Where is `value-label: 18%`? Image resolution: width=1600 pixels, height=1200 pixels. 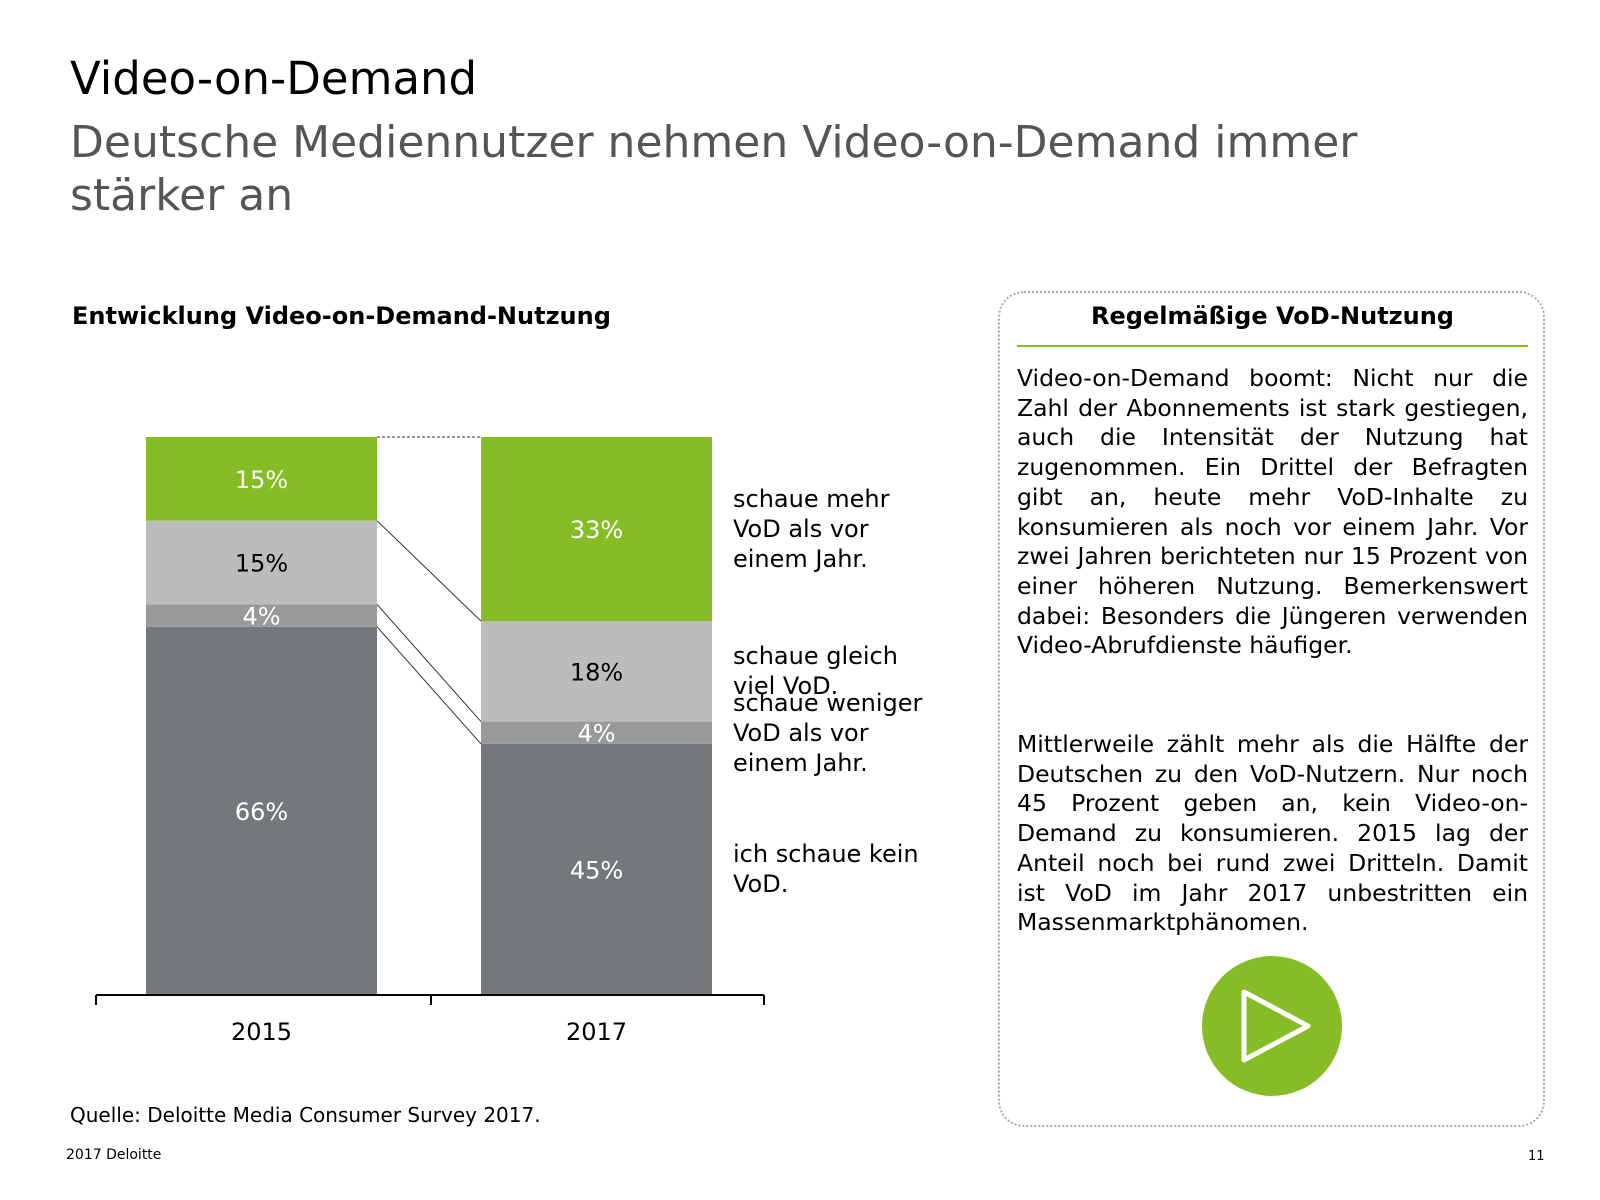
value-label: 18% is located at coordinates (596, 672).